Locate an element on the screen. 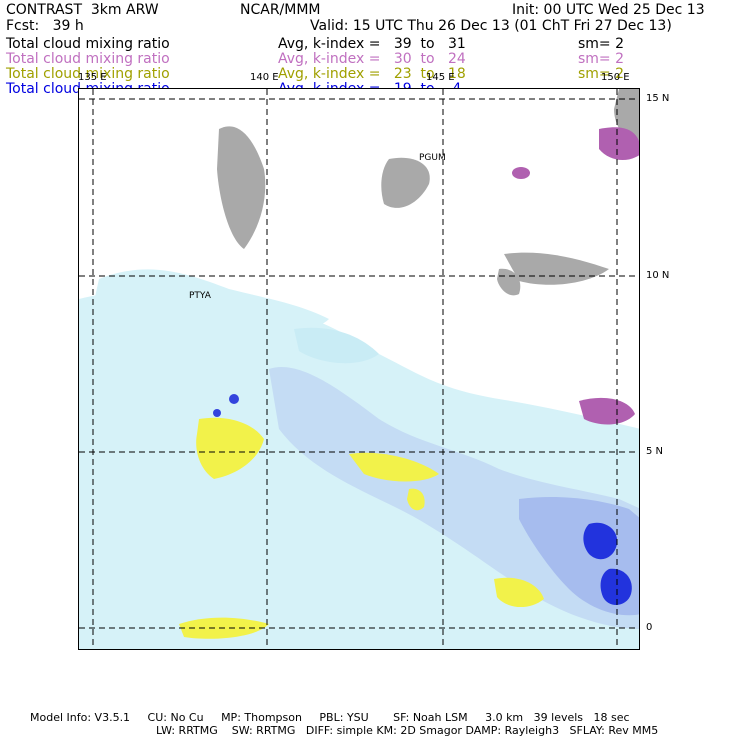  field-3-range: Avg, k-index = 23 to 18 is located at coordinates (372, 74).